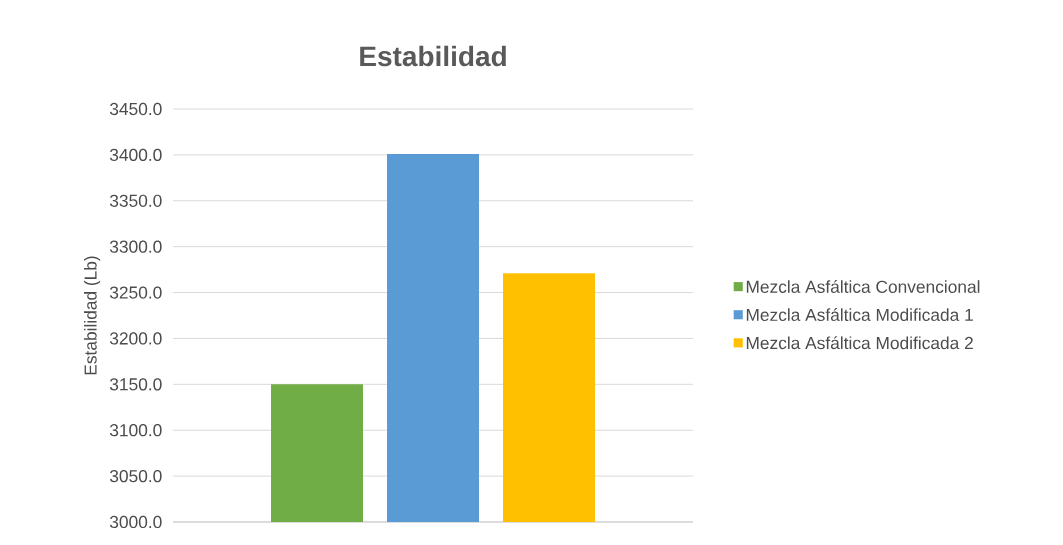 This screenshot has width=1063, height=545. I want to click on y-tick-label: 3100.0, so click(135, 430).